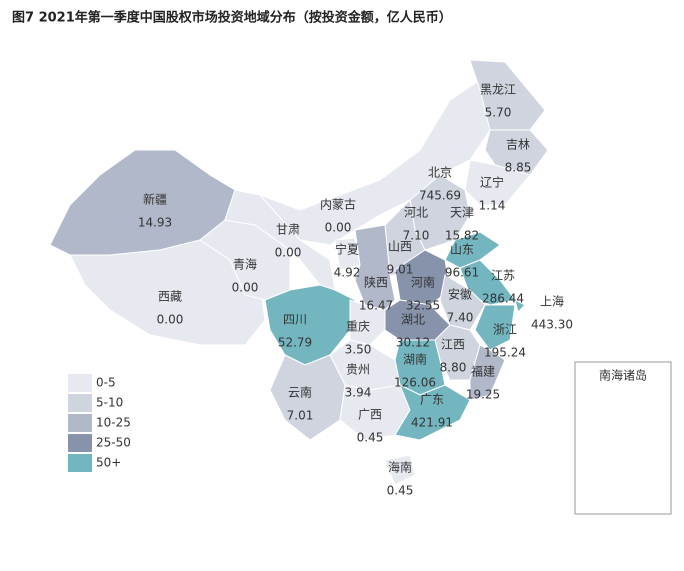 The width and height of the screenshot is (684, 571). Describe the element at coordinates (376, 306) in the screenshot. I see `region-value: 16.47` at that location.